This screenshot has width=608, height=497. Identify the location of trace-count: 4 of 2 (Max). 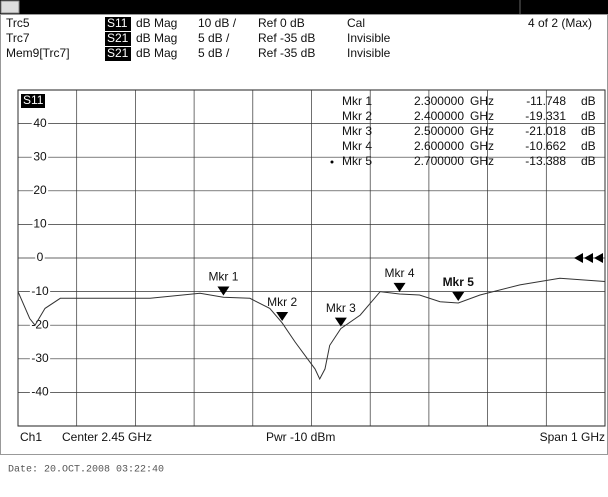
(560, 23).